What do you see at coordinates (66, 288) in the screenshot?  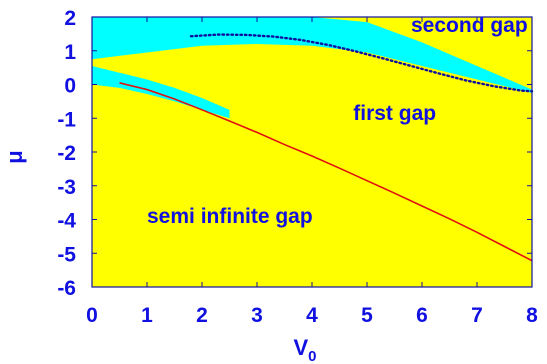 I see `y-tick-label: -6` at bounding box center [66, 288].